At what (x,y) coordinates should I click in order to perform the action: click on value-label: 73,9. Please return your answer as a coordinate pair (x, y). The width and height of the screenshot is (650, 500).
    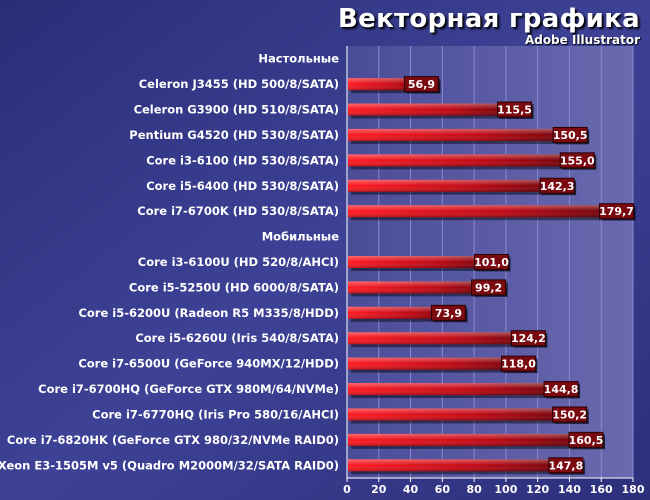
    Looking at the image, I should click on (448, 313).